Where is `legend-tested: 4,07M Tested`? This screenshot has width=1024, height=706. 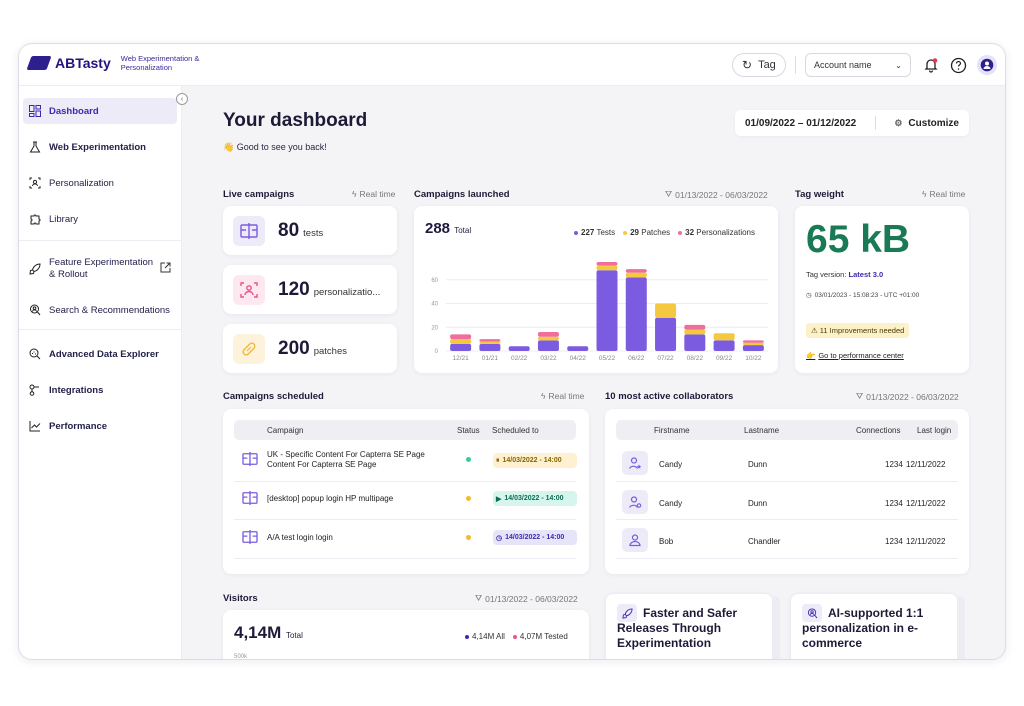 legend-tested: 4,07M Tested is located at coordinates (540, 636).